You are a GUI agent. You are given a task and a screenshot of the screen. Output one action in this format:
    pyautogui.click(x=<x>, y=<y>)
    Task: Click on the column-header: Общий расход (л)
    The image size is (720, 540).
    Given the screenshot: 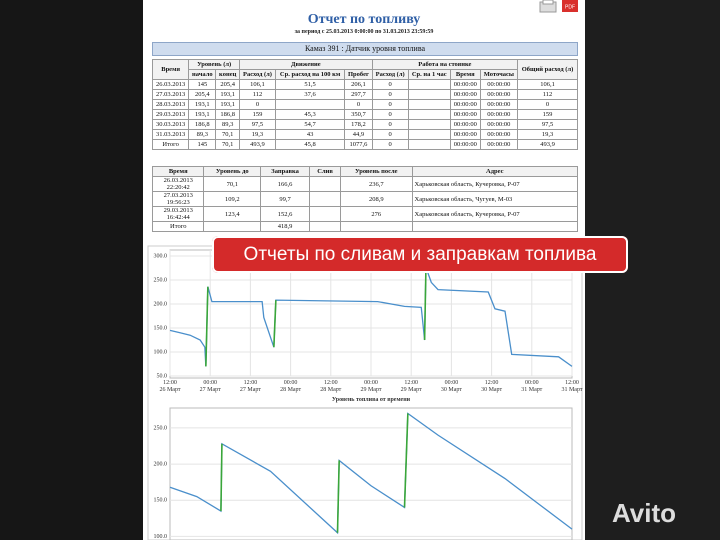 What is the action you would take?
    pyautogui.click(x=547, y=69)
    